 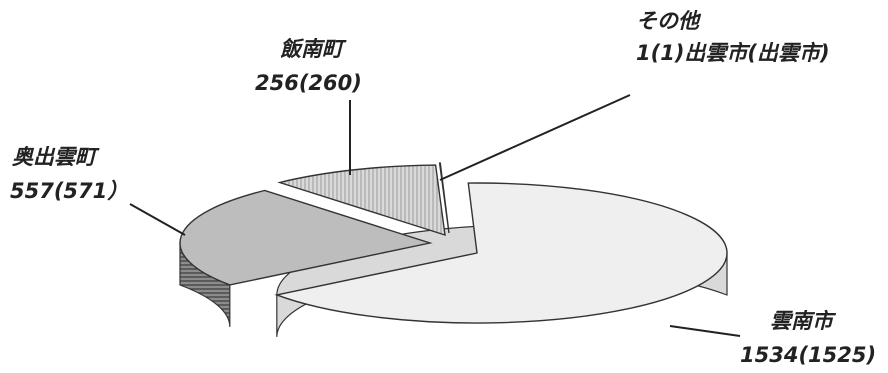 What do you see at coordinates (311, 49) in the screenshot?
I see `label-iinan-name: 飯南町` at bounding box center [311, 49].